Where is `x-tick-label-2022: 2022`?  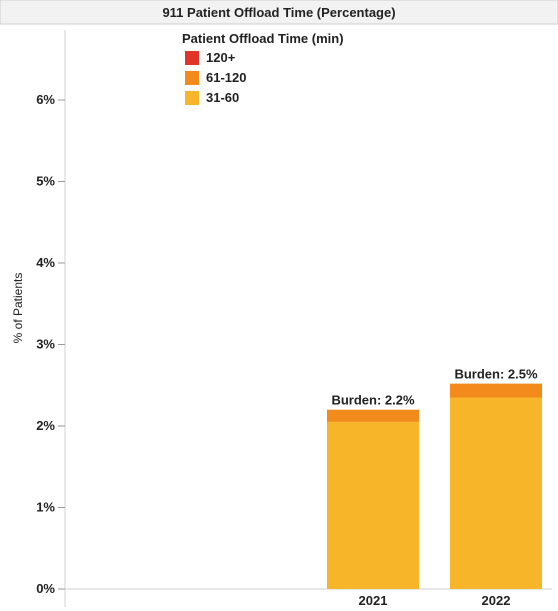
x-tick-label-2022: 2022 is located at coordinates (496, 600).